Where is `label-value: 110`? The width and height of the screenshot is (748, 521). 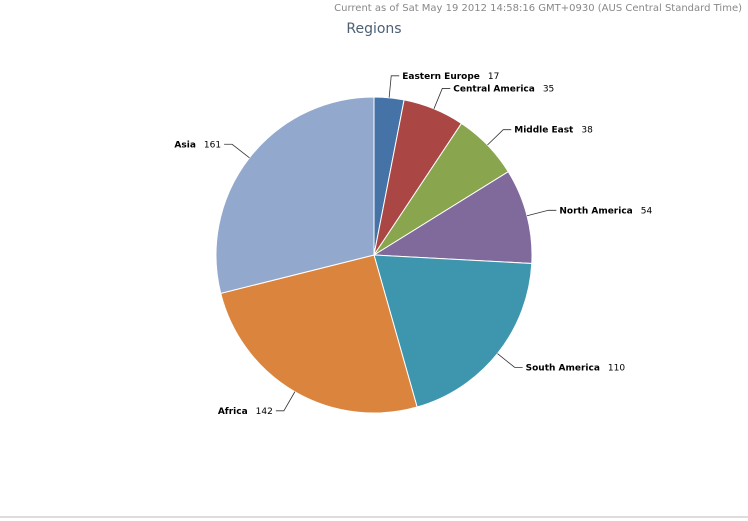
label-value: 110 is located at coordinates (616, 368).